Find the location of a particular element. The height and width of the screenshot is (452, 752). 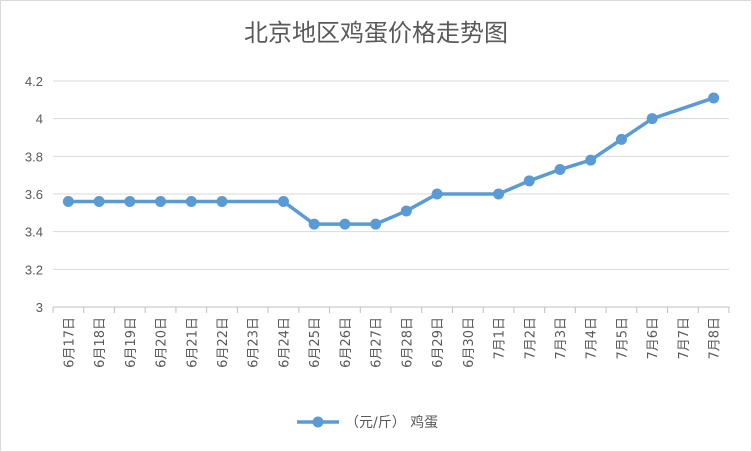

y-tick-label: 4.2 is located at coordinates (34, 81).